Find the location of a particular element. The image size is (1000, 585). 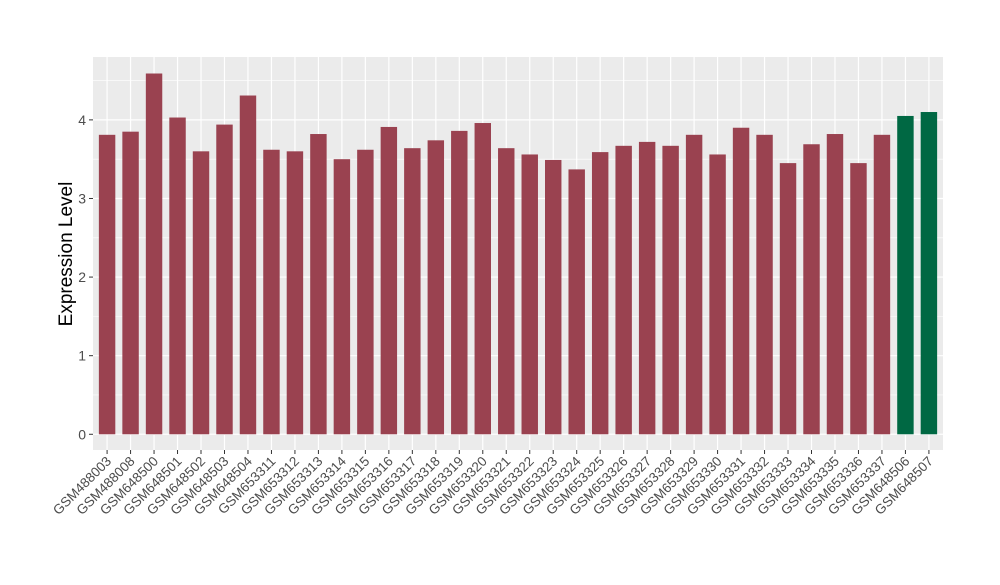

bar-GSM653328 is located at coordinates (670, 290).